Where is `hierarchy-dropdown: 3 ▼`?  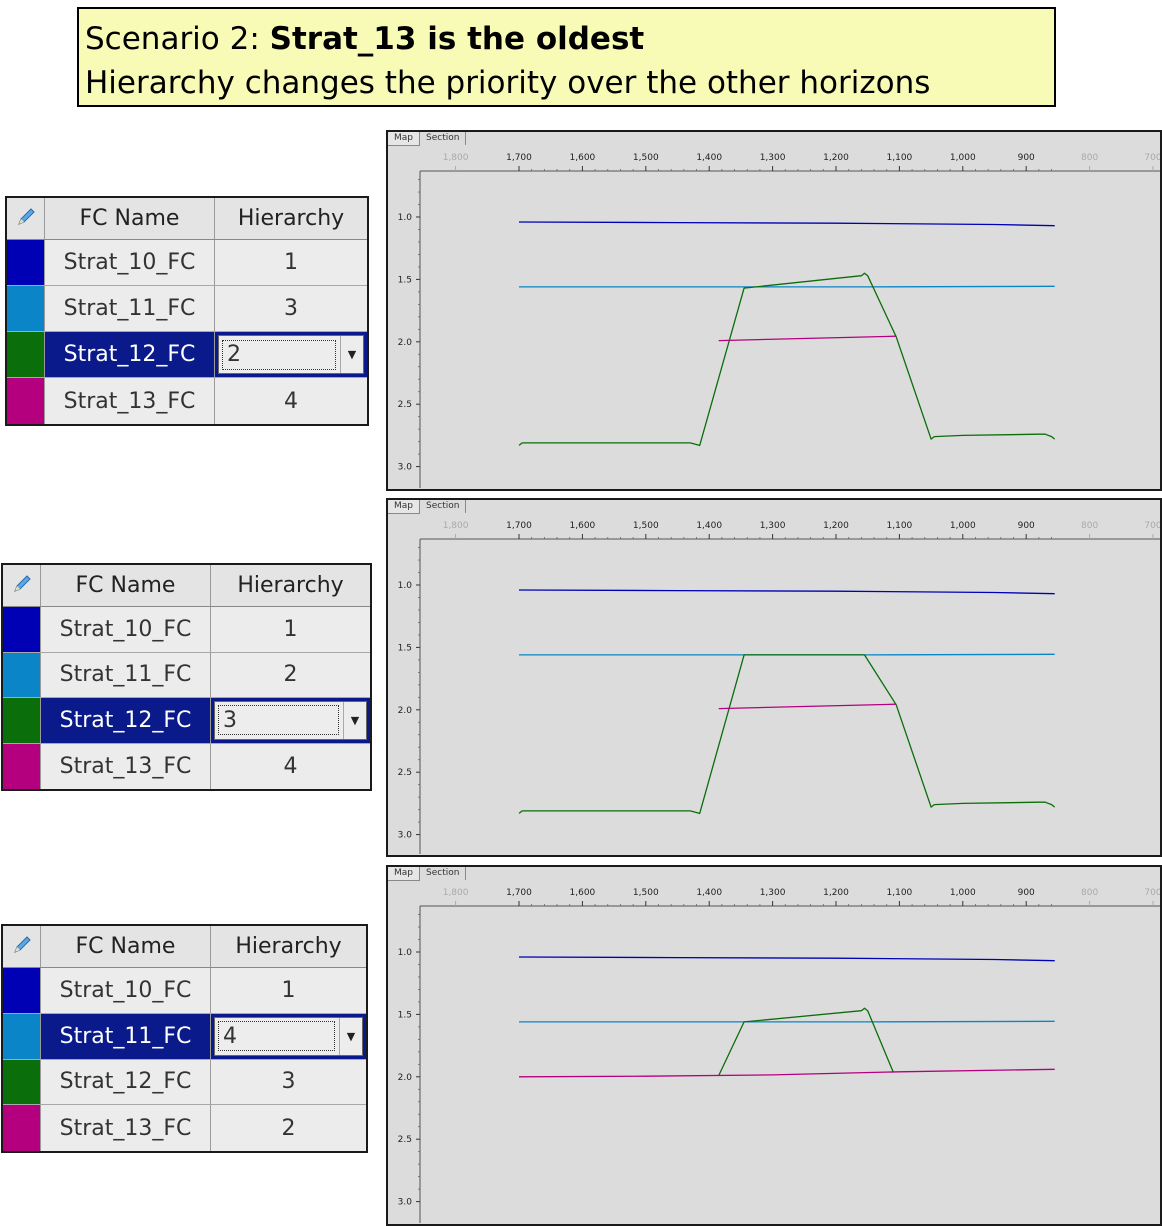
hierarchy-dropdown: 3 ▼ is located at coordinates (290, 720).